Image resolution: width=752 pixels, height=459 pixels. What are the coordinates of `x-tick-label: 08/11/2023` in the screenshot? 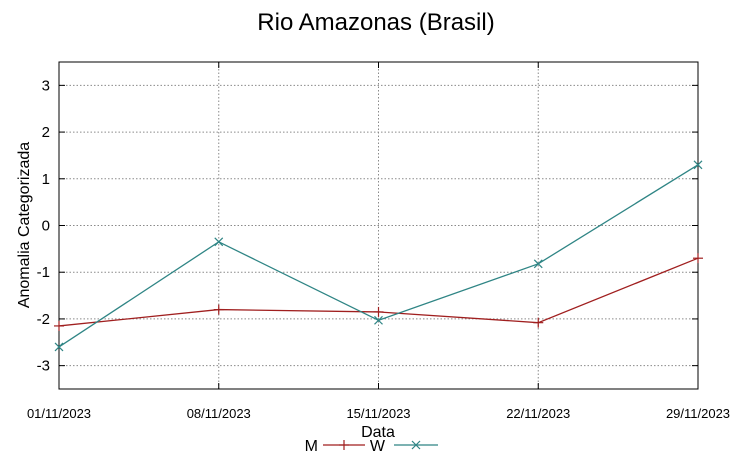 It's located at (219, 413).